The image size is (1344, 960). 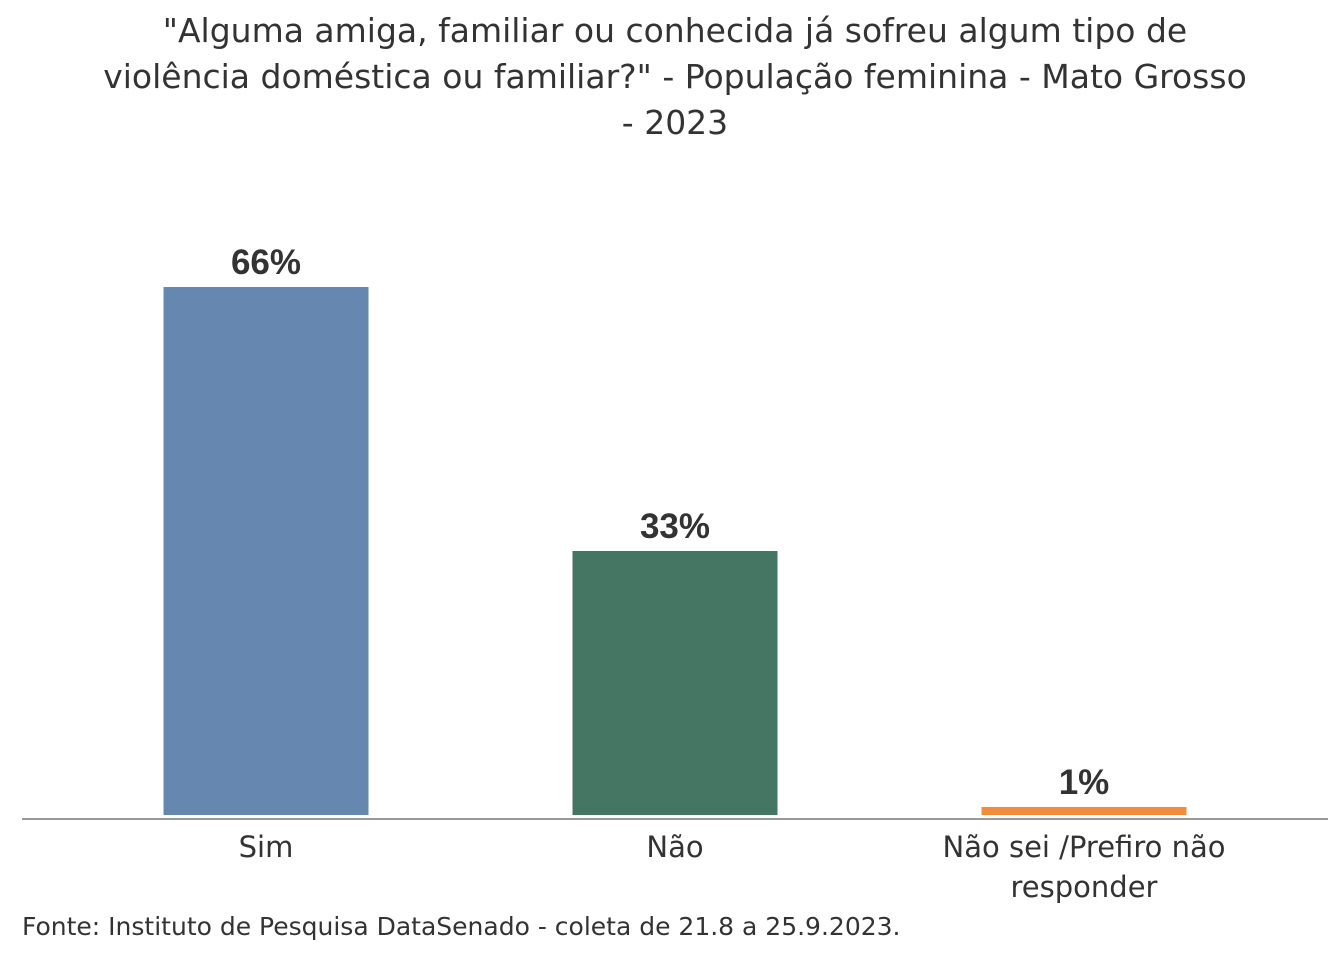 What do you see at coordinates (1084, 847) in the screenshot?
I see `x-tick-label-3: Não sei /Prefiro não` at bounding box center [1084, 847].